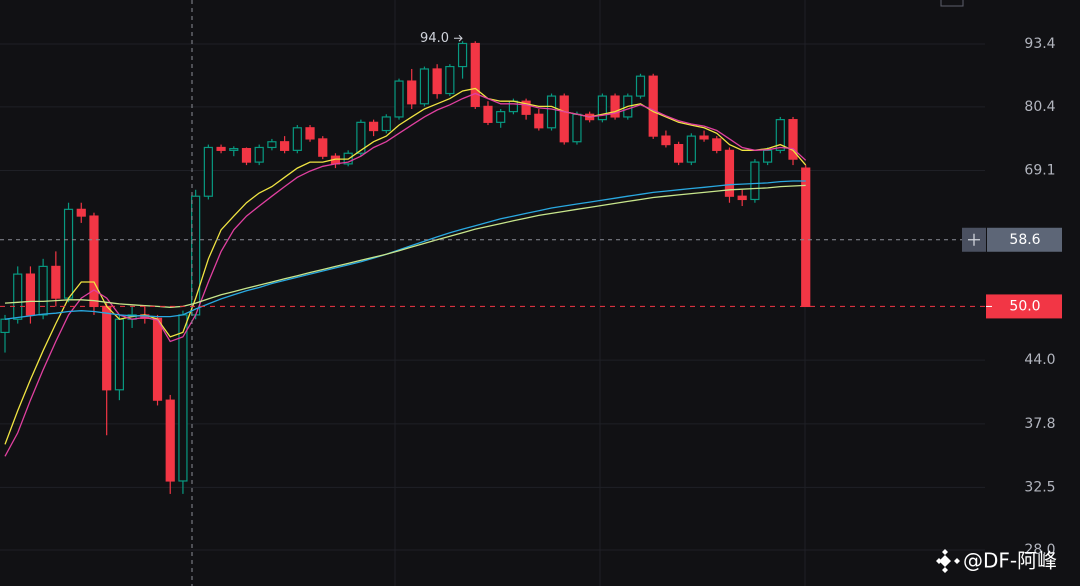 The height and width of the screenshot is (586, 1080). What do you see at coordinates (1039, 360) in the screenshot?
I see `y-tick-label: 44.0` at bounding box center [1039, 360].